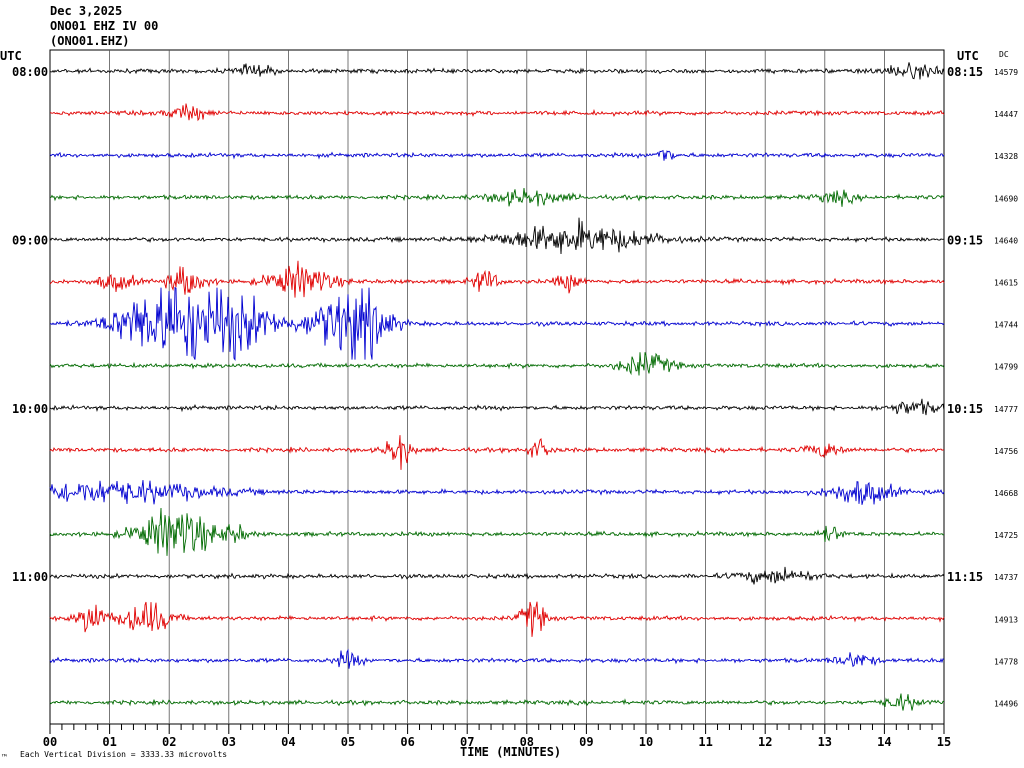 Image resolution: width=1024 pixels, height=768 pixels. I want to click on x-tick-label: 10, so click(646, 742).